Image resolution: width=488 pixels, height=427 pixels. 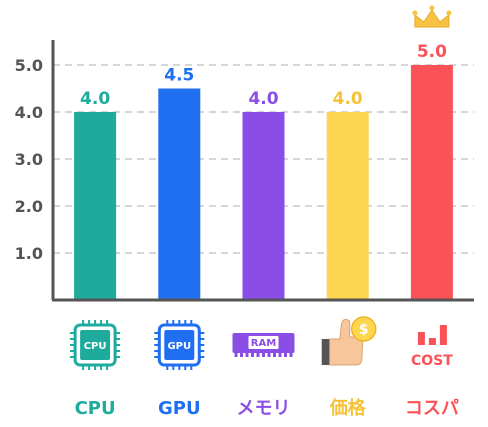 What do you see at coordinates (264, 408) in the screenshot?
I see `category-label: メモリ` at bounding box center [264, 408].